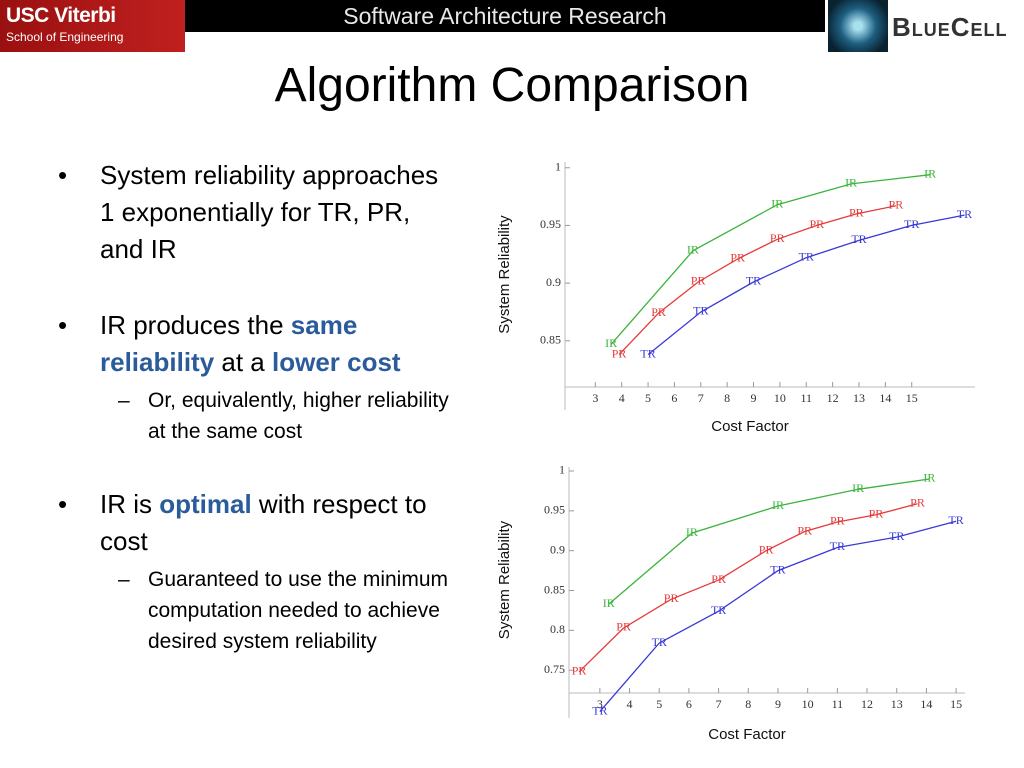  Describe the element at coordinates (229, 343) in the screenshot. I see `emphasis-text: same reliability` at that location.